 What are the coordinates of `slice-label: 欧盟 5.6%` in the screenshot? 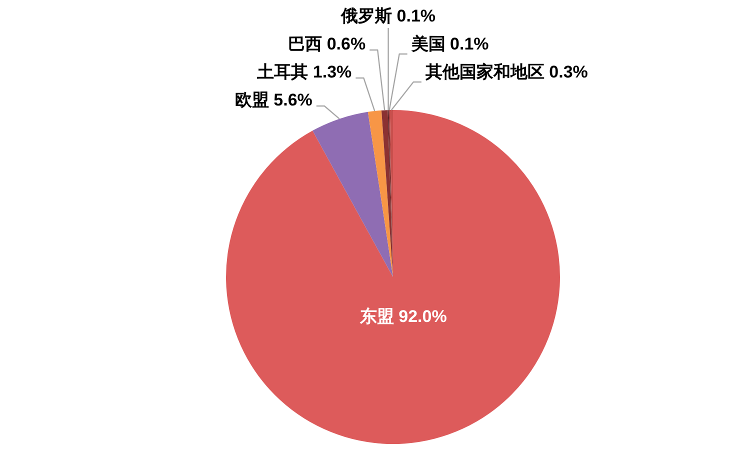 It's located at (273, 100).